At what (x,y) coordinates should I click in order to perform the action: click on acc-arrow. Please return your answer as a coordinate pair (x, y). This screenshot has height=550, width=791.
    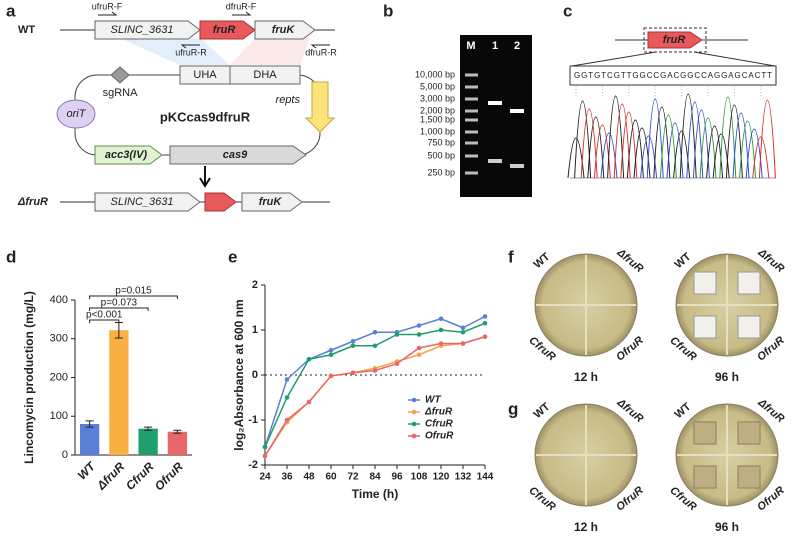
    Looking at the image, I should click on (128, 155).